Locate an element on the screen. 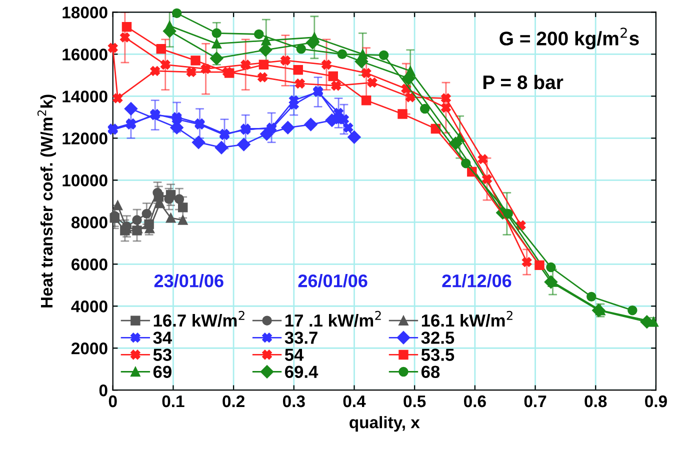 Image resolution: width=684 pixels, height=451 pixels. x-tick-label: 0.7 is located at coordinates (535, 401).